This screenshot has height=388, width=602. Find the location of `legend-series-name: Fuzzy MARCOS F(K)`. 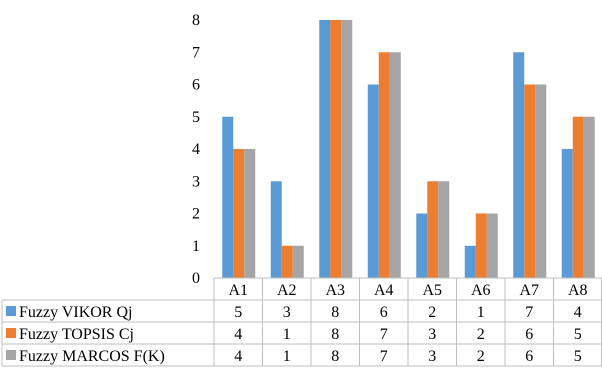

legend-series-name: Fuzzy MARCOS F(K) is located at coordinates (92, 356).